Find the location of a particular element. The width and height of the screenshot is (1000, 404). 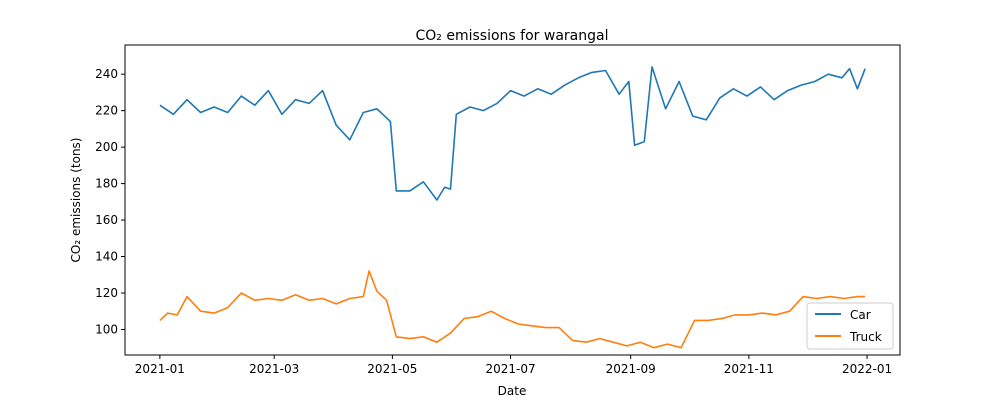

legend: Car Truck is located at coordinates (850, 326).